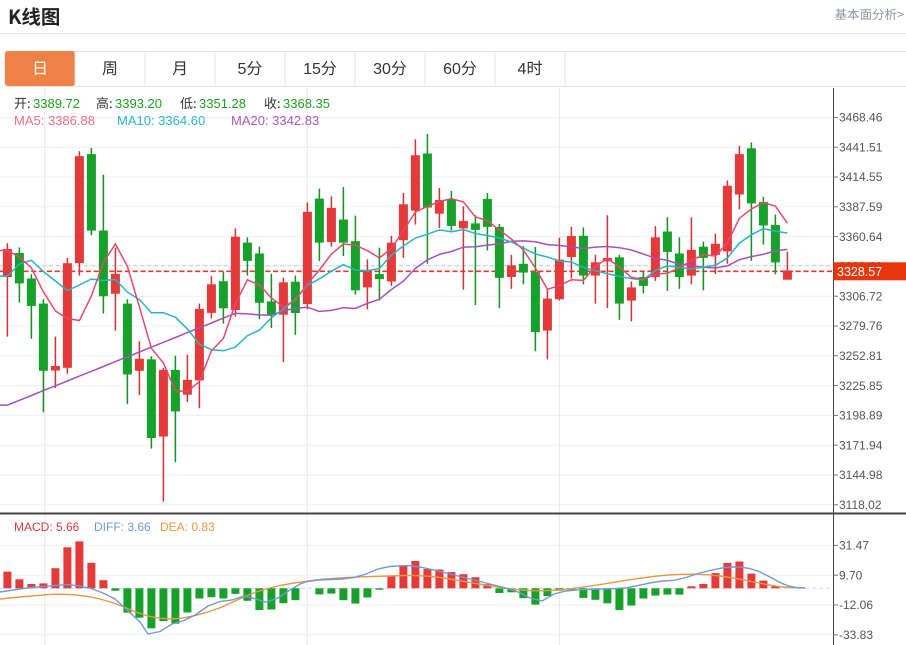 This screenshot has height=645, width=906. I want to click on svg-text: 3389.72, so click(56, 103).